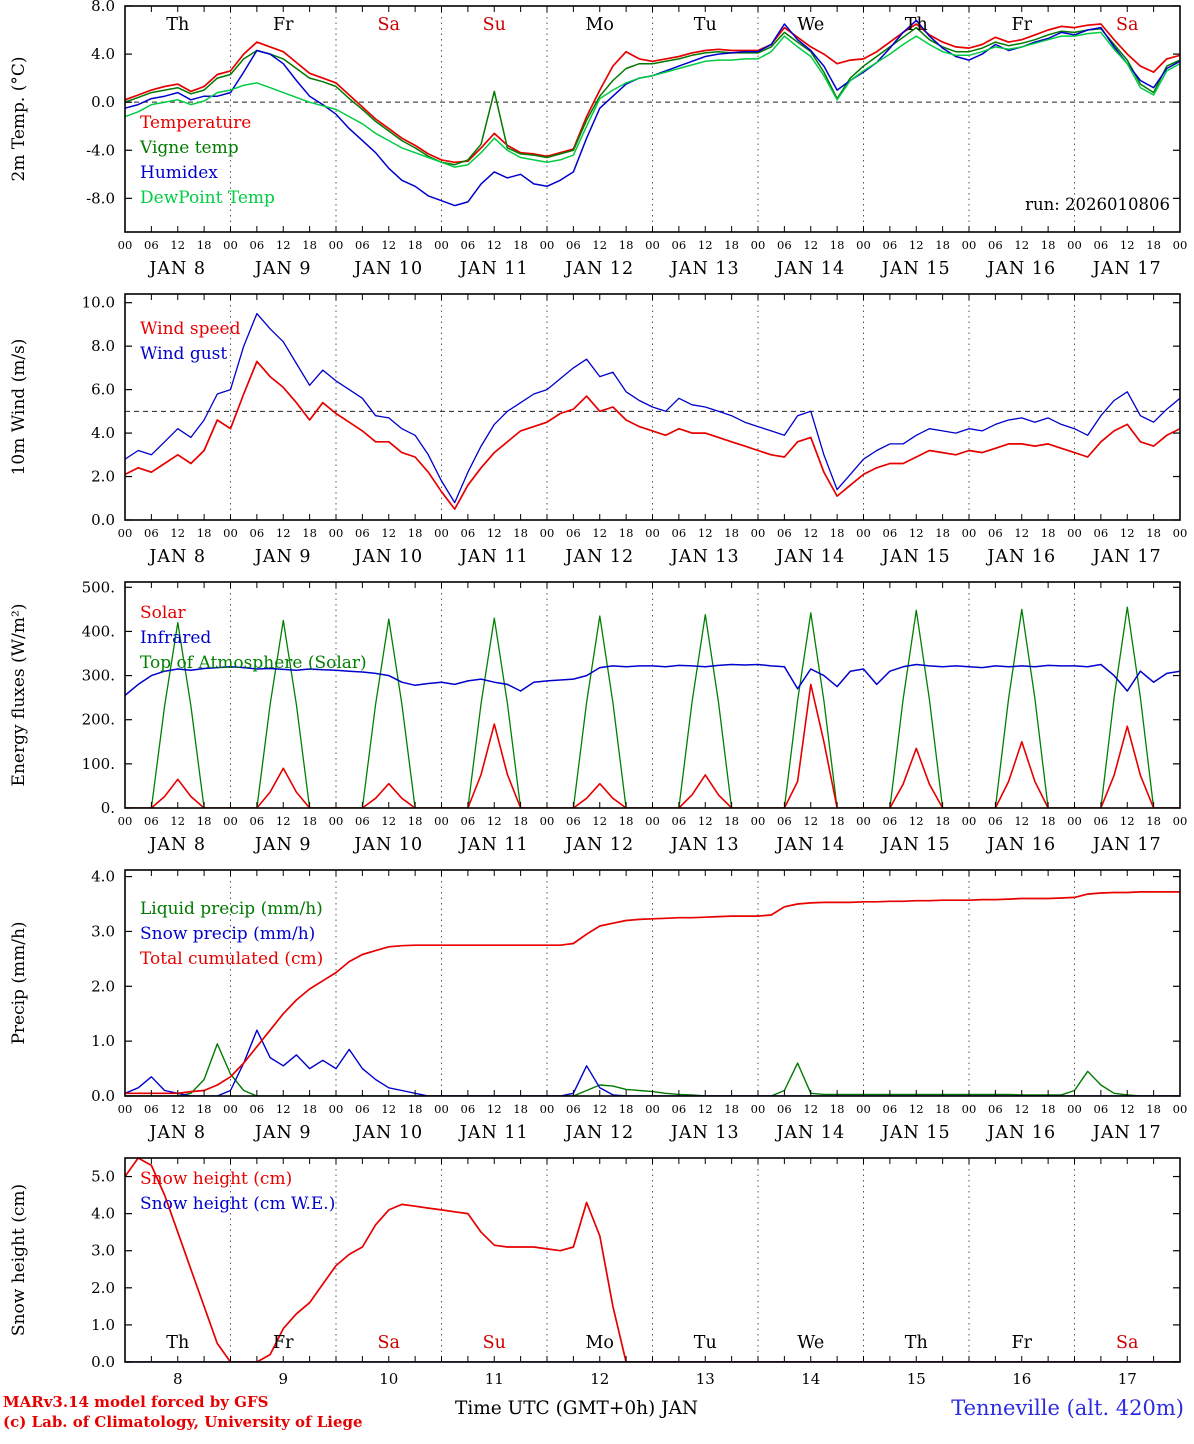 Image resolution: width=1194 pixels, height=1444 pixels. Describe the element at coordinates (705, 1343) in the screenshot. I see `day-name-label: Tu` at that location.